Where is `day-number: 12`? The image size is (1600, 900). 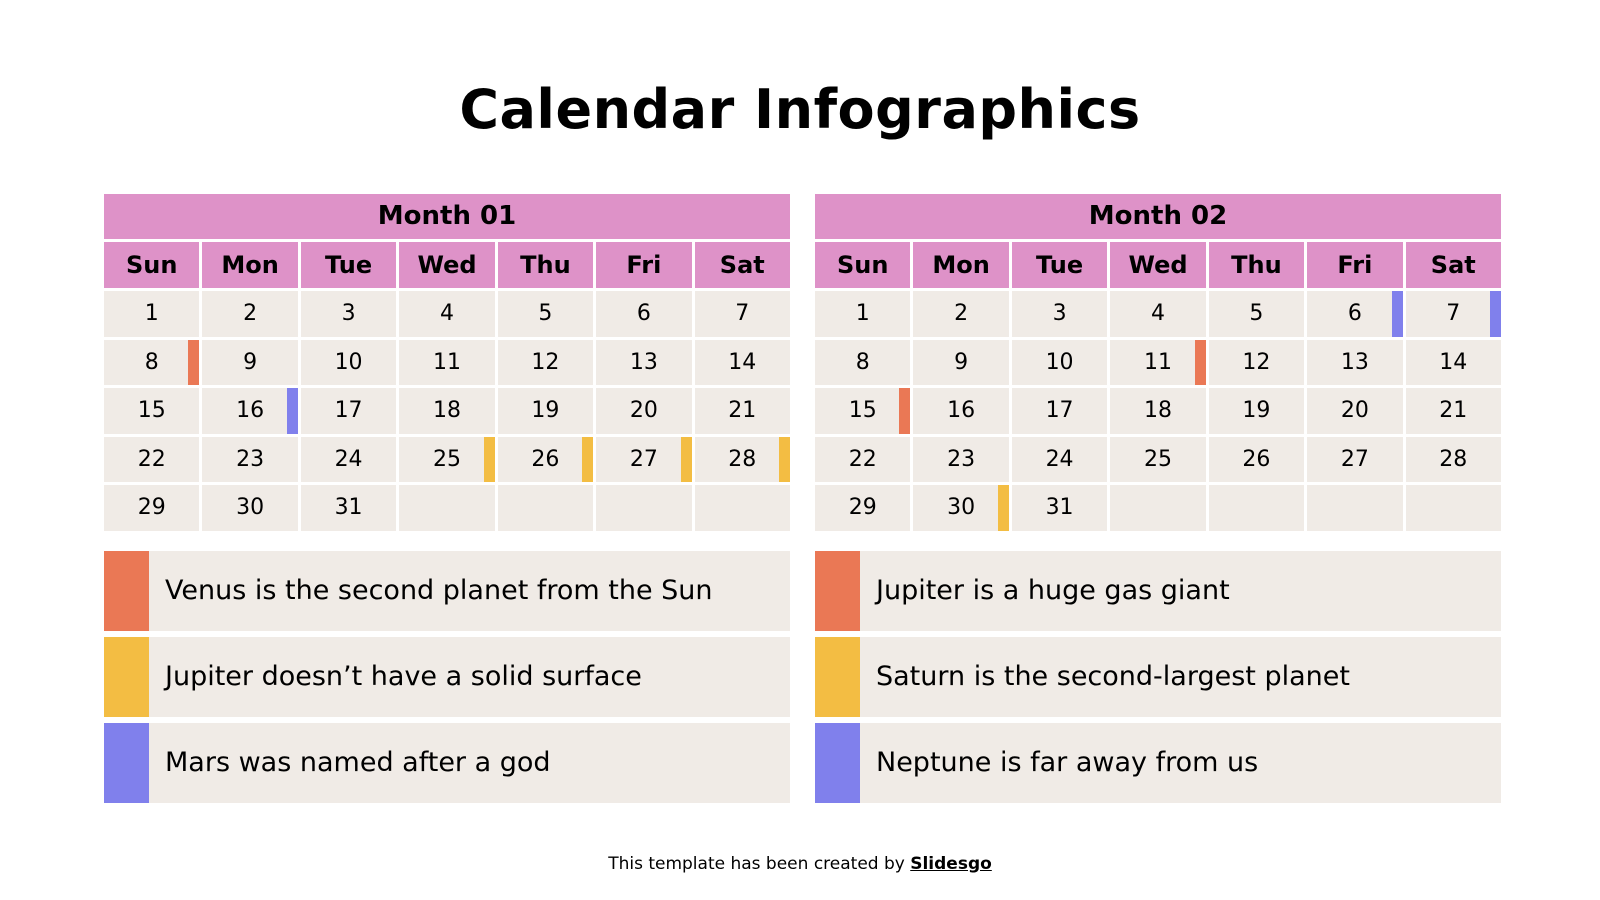 day-number: 12 is located at coordinates (545, 362).